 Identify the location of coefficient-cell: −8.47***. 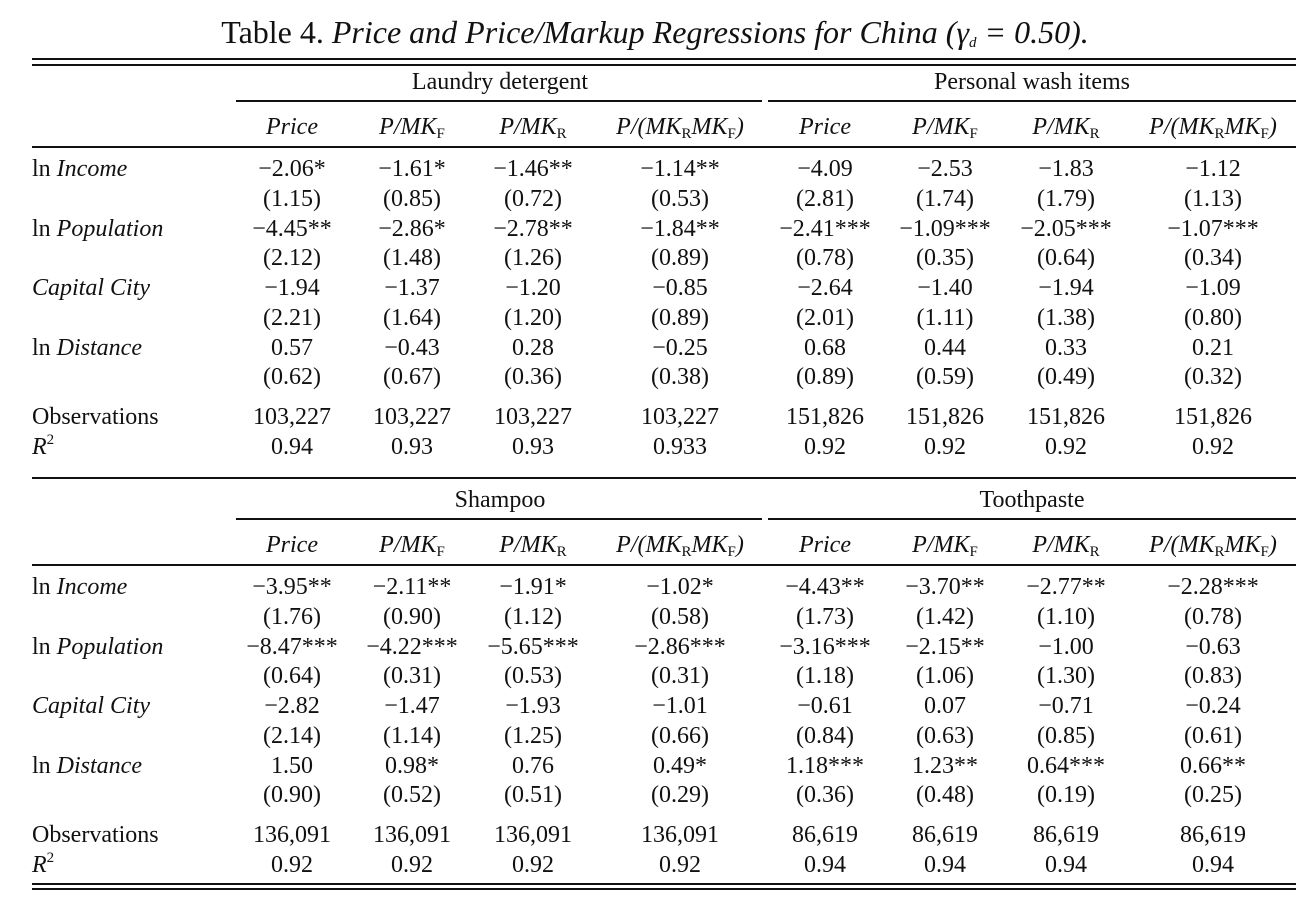
(292, 646).